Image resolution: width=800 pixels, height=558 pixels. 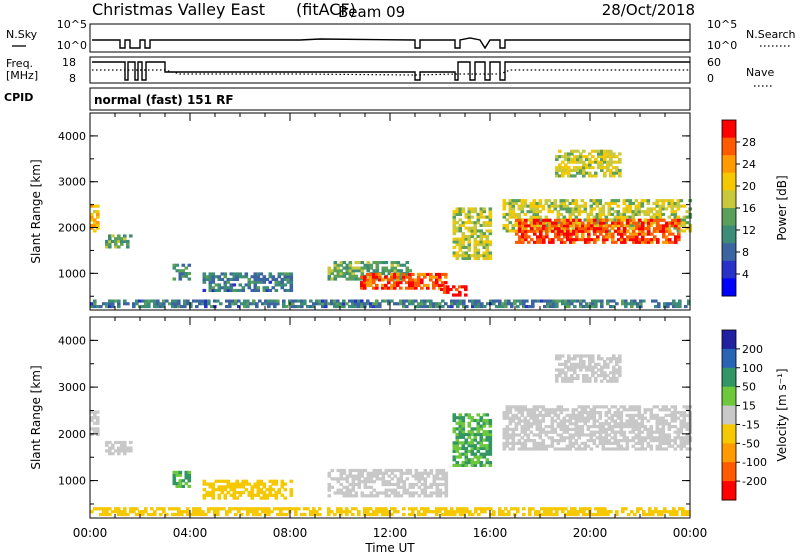 What do you see at coordinates (36, 417) in the screenshot?
I see `y-axis-title: Slant Range [km]` at bounding box center [36, 417].